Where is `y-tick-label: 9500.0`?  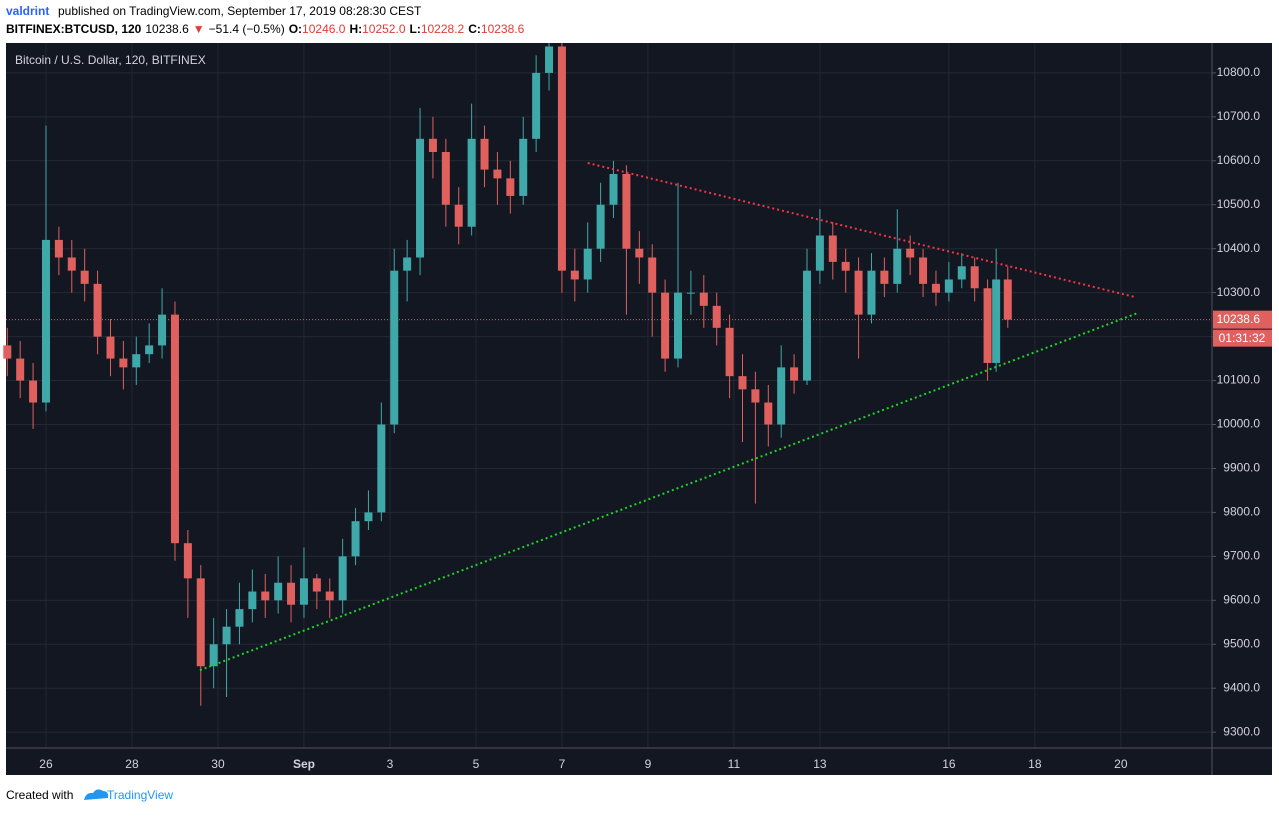 y-tick-label: 9500.0 is located at coordinates (1241, 643).